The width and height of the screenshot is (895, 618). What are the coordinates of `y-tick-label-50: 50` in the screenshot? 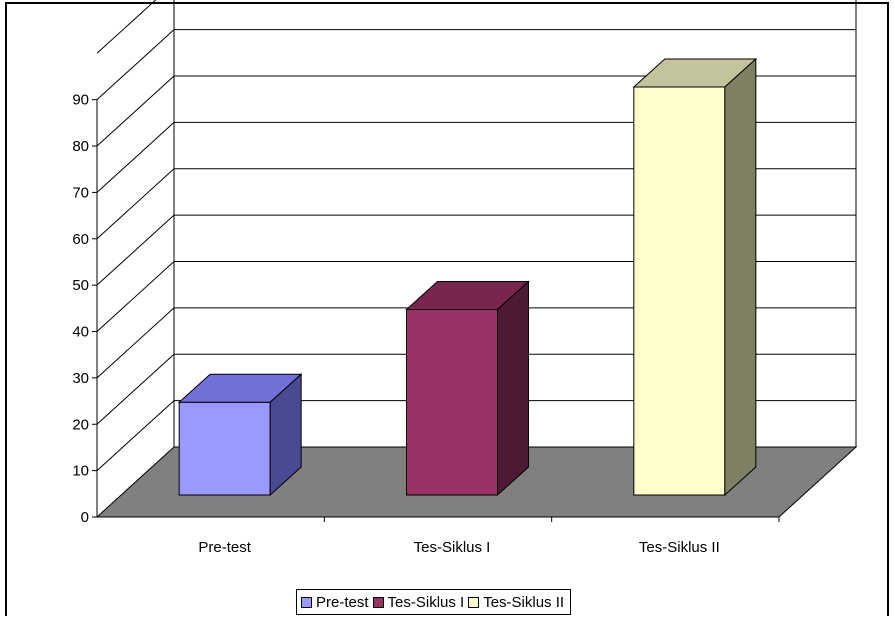 It's located at (80, 285).